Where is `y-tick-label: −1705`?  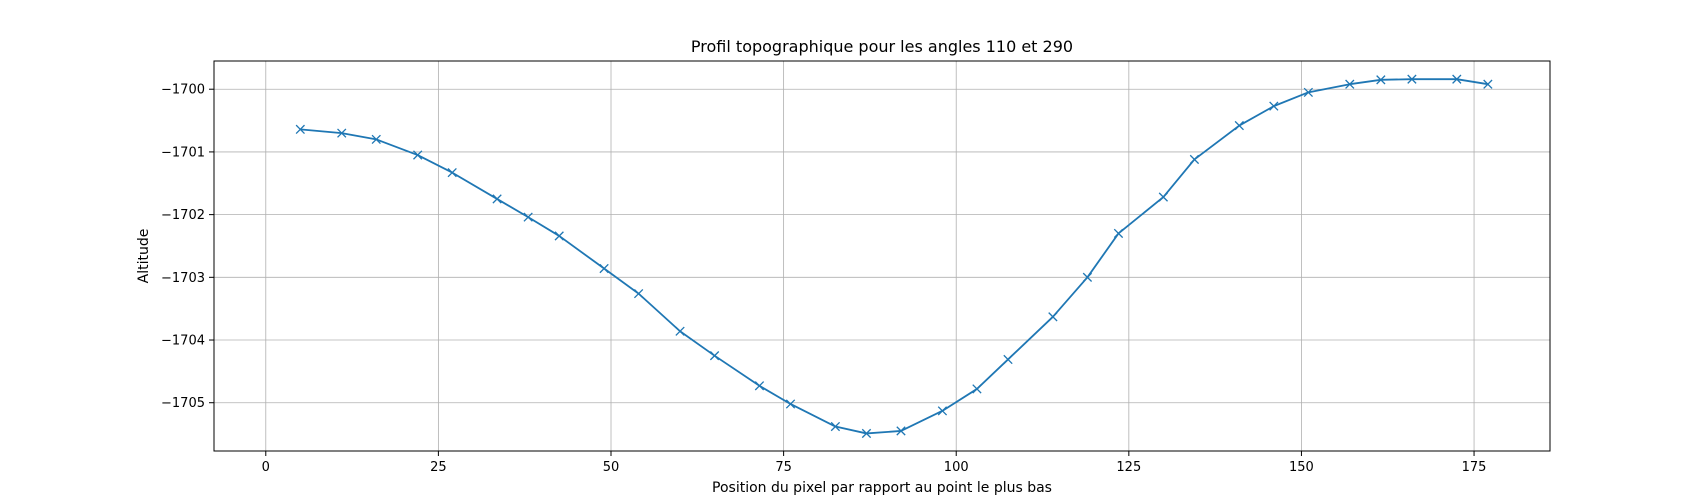
y-tick-label: −1705 is located at coordinates (183, 403).